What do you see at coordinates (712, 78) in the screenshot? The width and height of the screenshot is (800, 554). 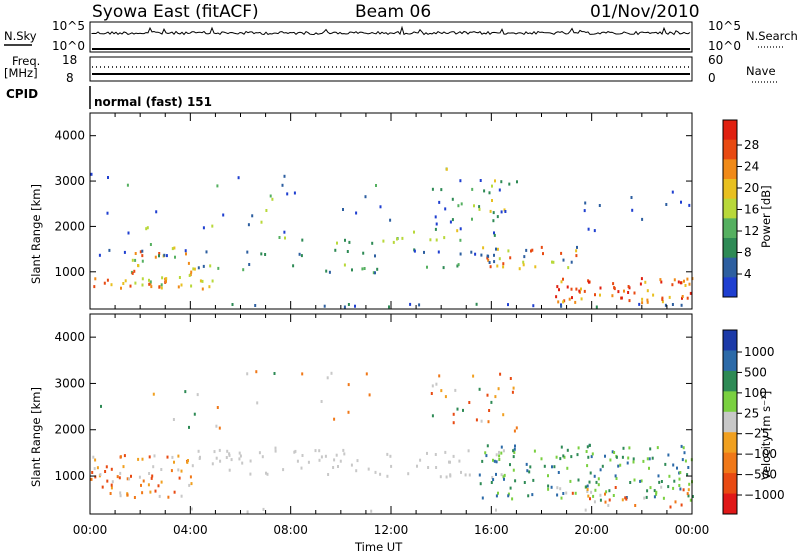 I see `nave-tick-bottom: 0` at bounding box center [712, 78].